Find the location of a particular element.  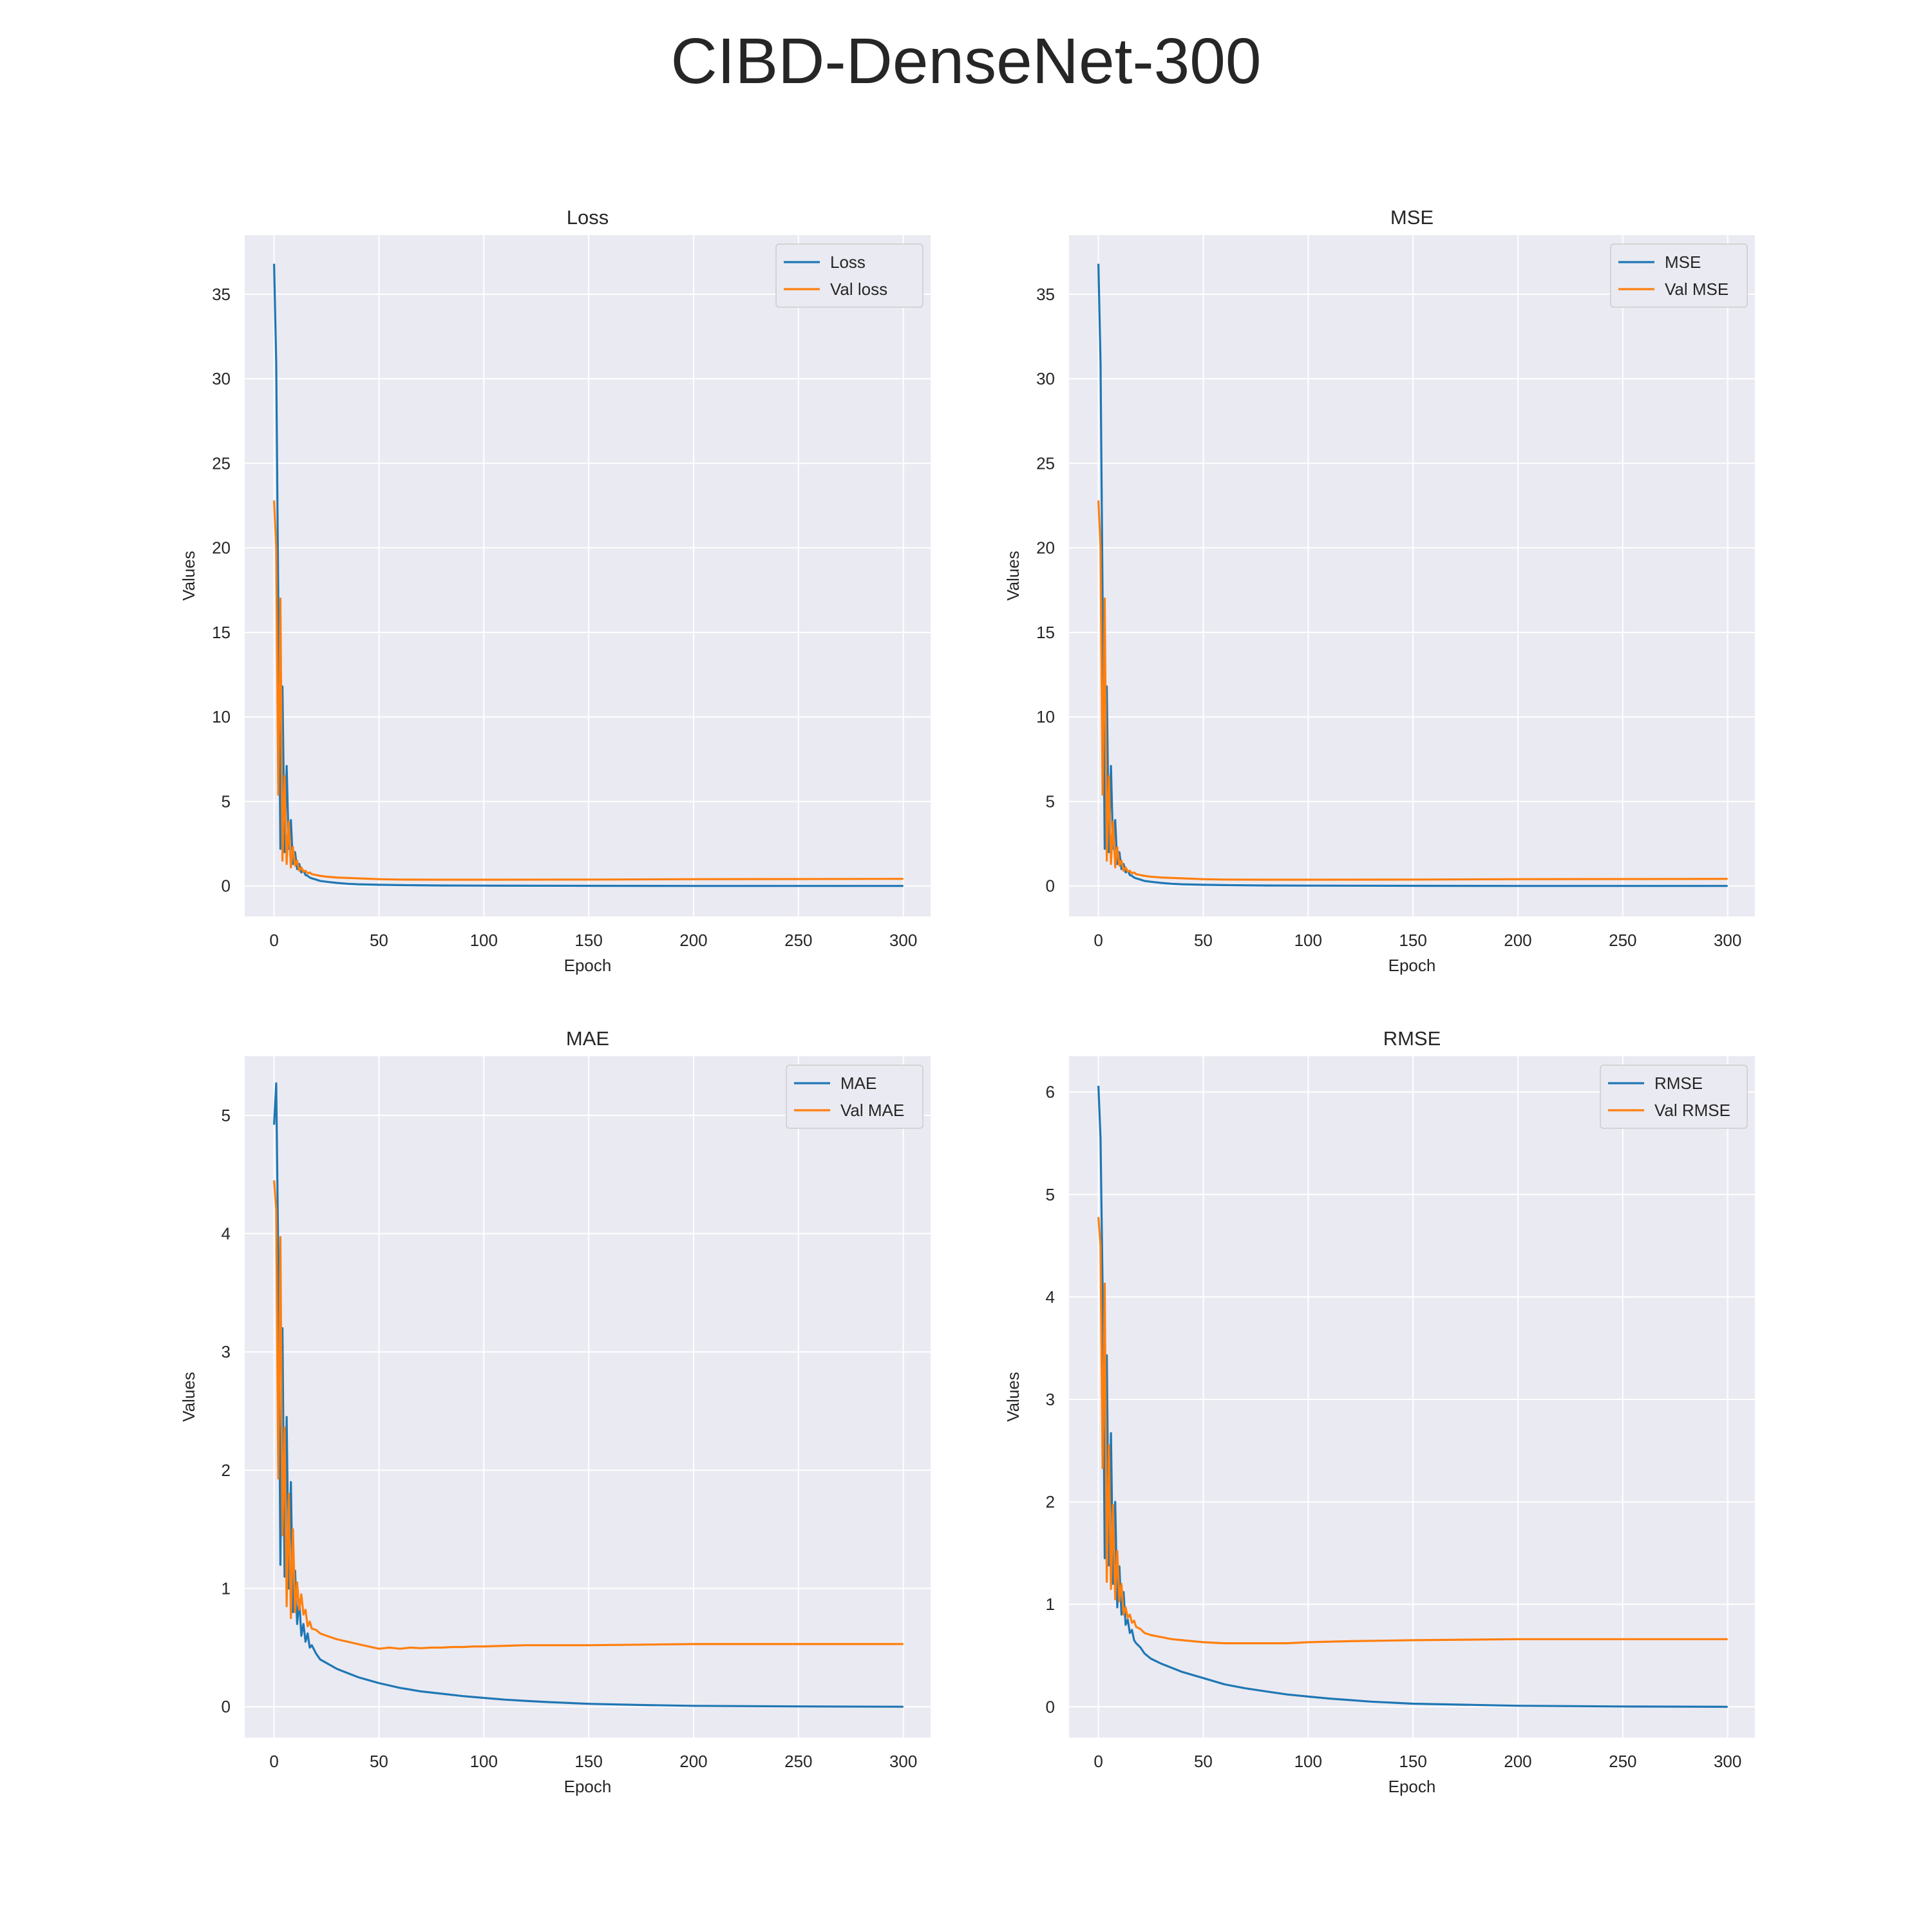

series-line-val-mae is located at coordinates (588, 1415).